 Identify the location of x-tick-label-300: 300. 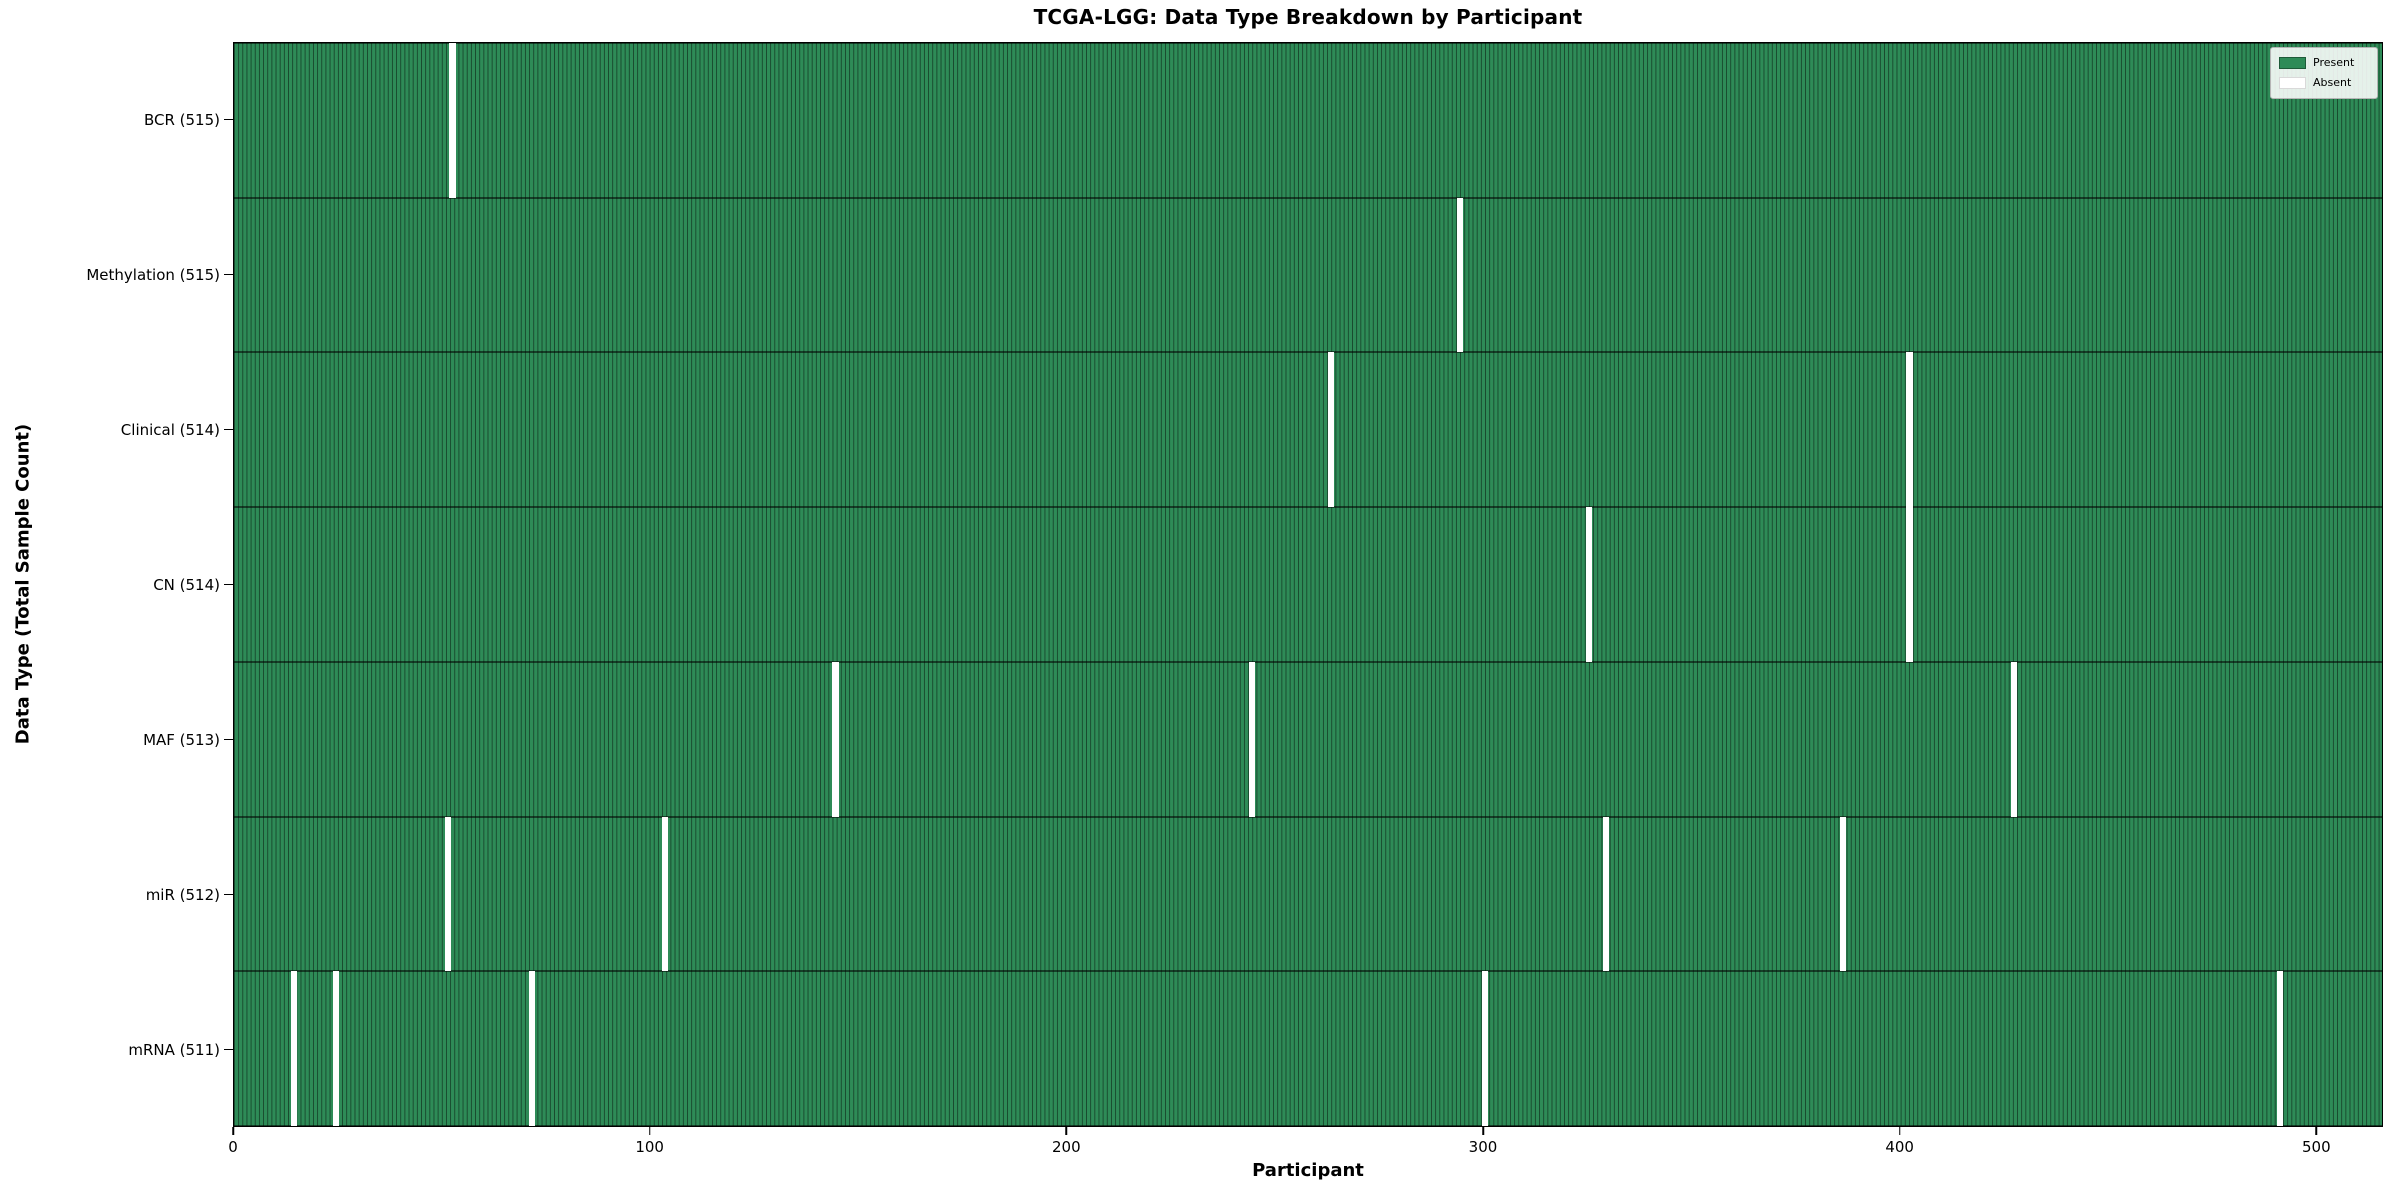
(1483, 1147).